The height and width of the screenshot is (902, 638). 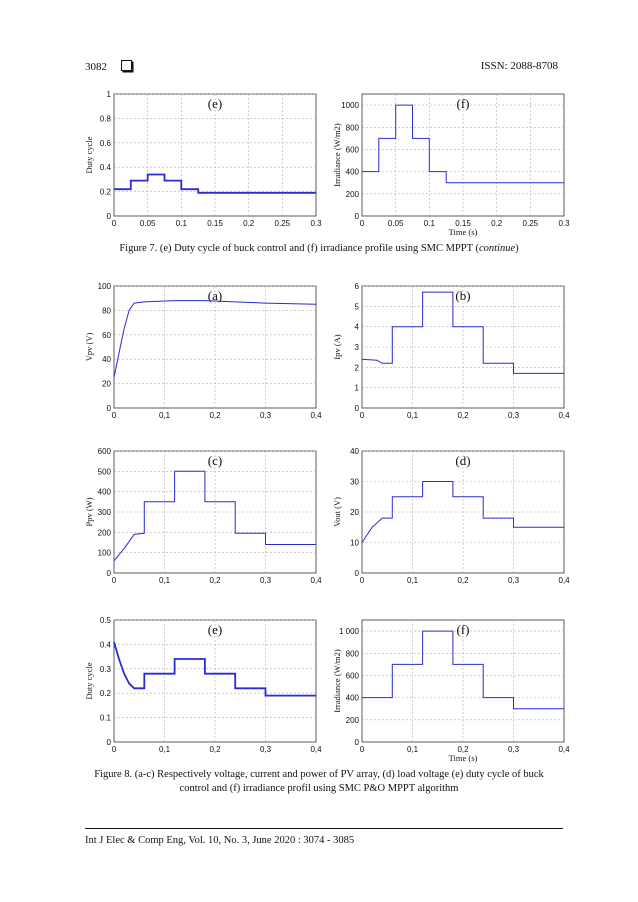 What do you see at coordinates (106, 335) in the screenshot?
I see `y-tick-label: 60` at bounding box center [106, 335].